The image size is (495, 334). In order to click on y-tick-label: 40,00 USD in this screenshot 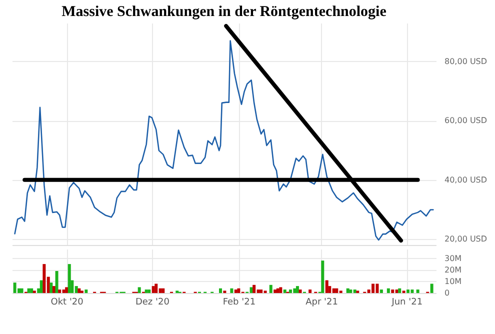, I will do `click(466, 179)`.